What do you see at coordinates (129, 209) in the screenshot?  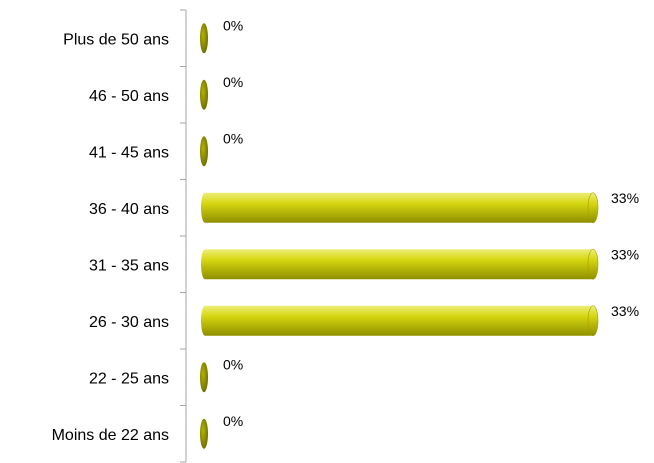 I see `category-label: 36 - 40 ans` at bounding box center [129, 209].